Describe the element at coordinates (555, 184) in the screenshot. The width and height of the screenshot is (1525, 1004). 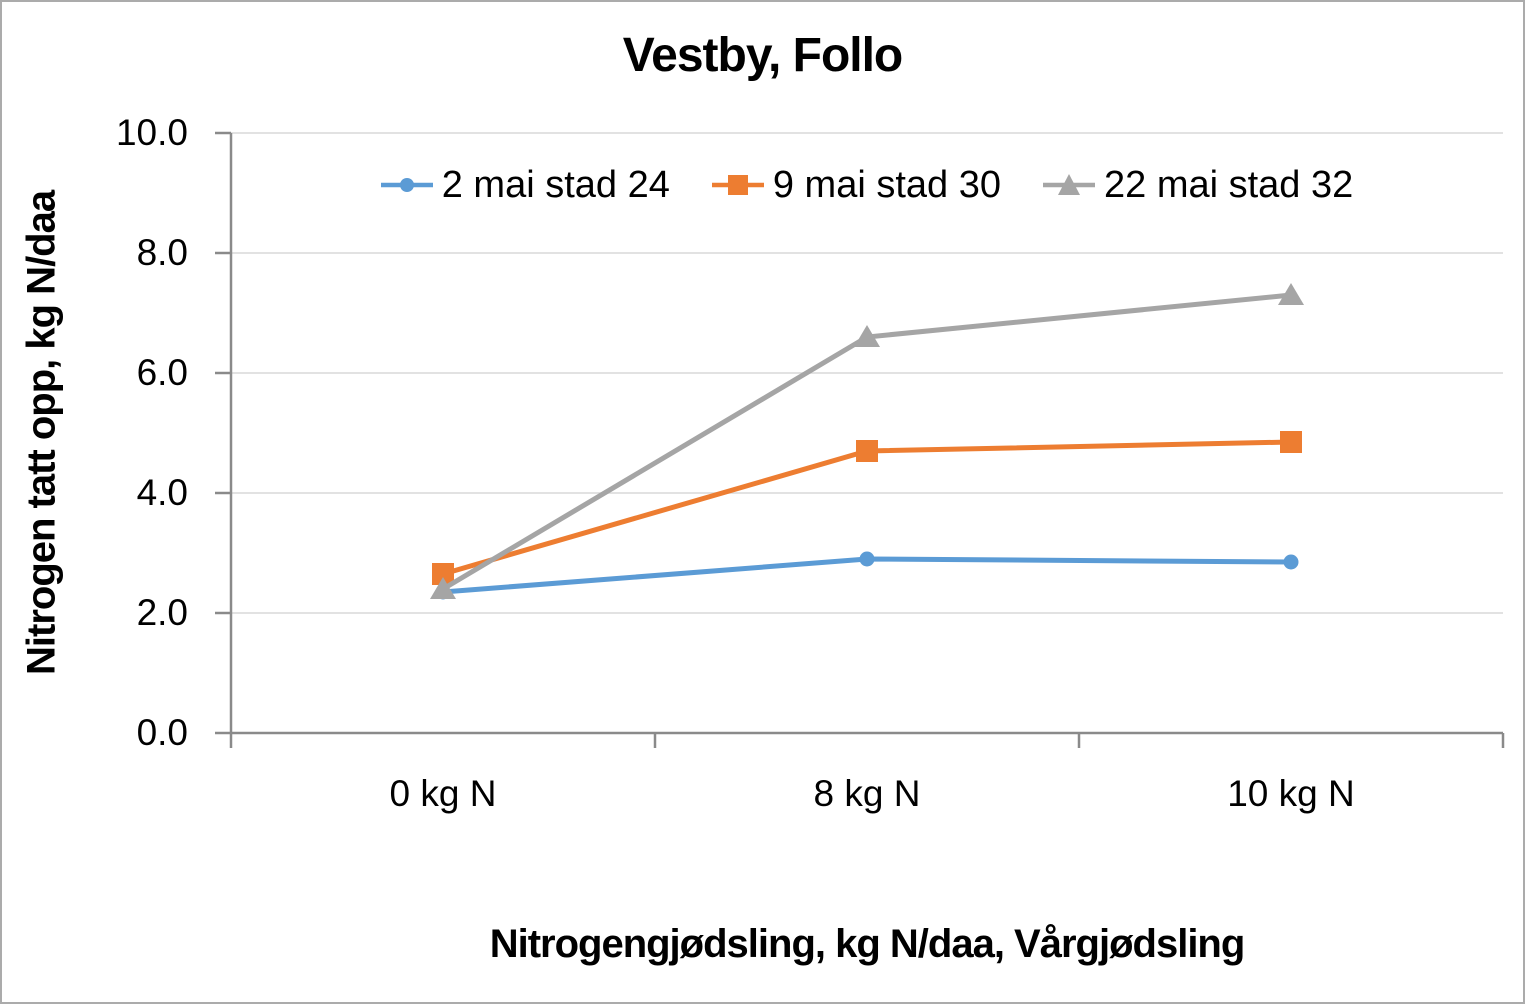
I see `legend-label: 2 mai stad 24` at that location.